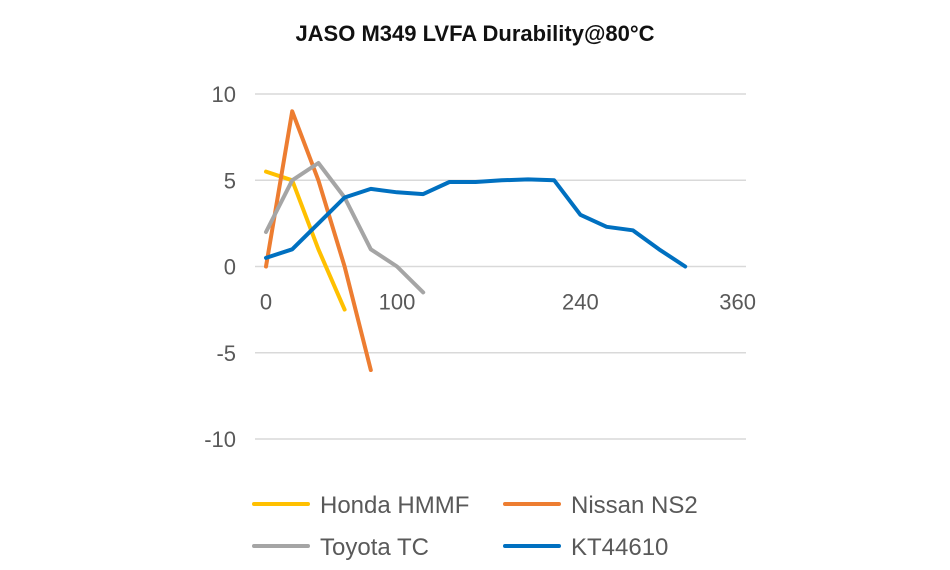 This screenshot has height=570, width=950. I want to click on series-line-nissan-ns2, so click(318, 240).